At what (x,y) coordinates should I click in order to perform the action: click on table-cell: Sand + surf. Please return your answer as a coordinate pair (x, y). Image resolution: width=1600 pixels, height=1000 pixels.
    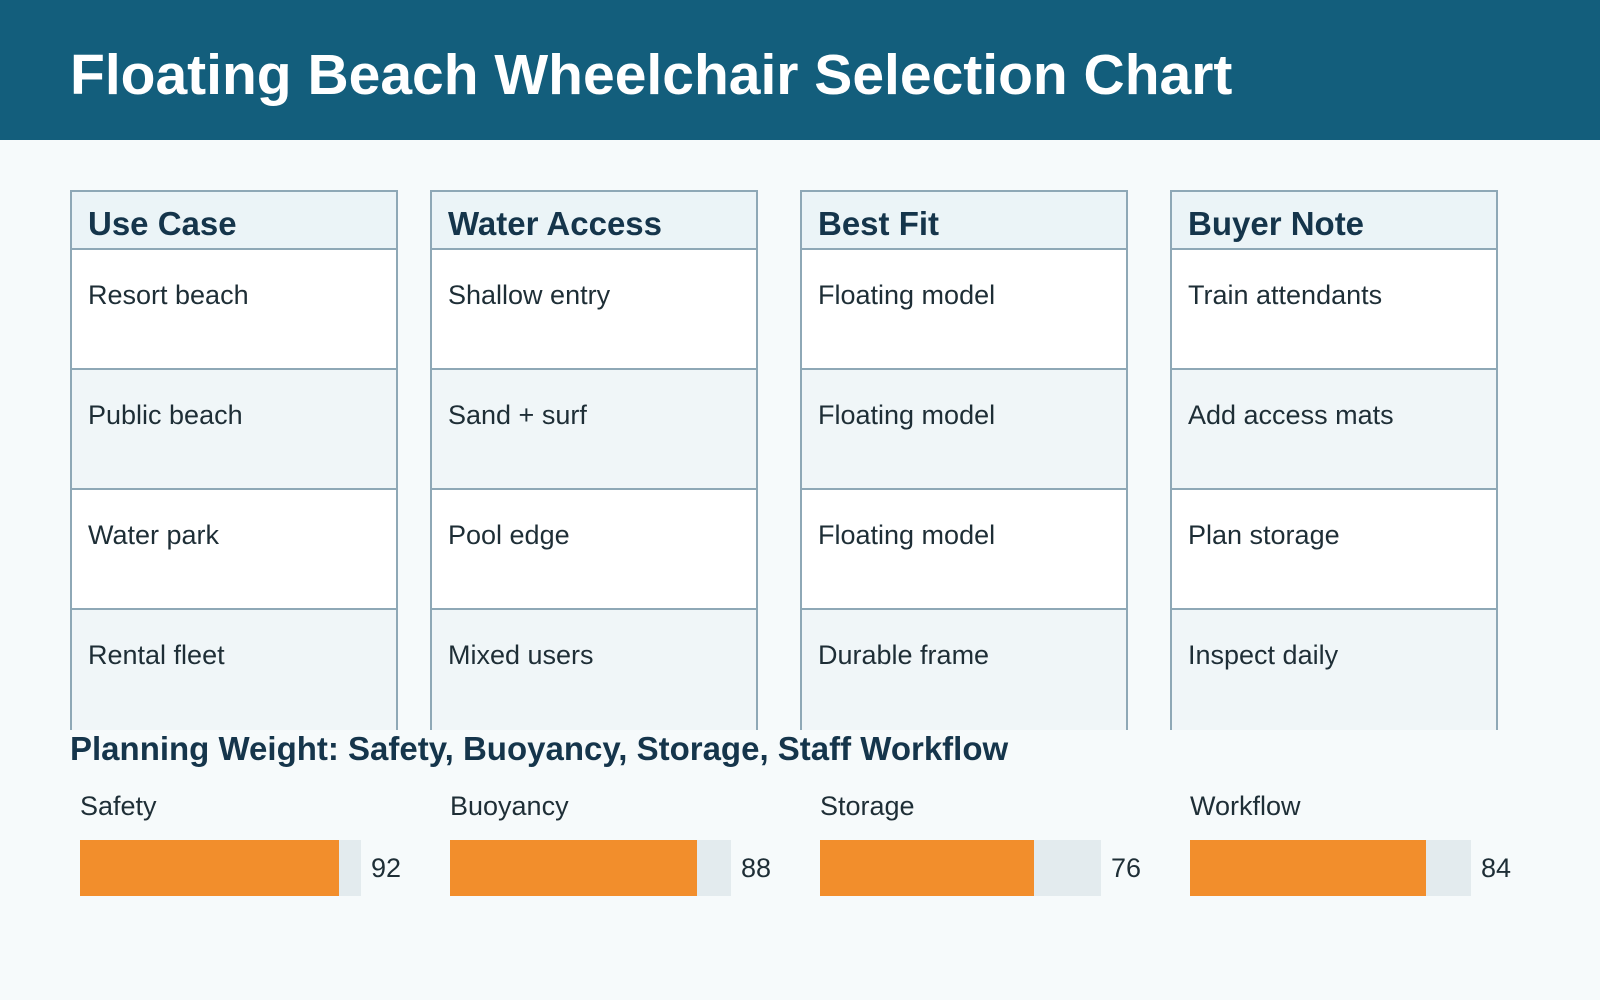
    Looking at the image, I should click on (594, 430).